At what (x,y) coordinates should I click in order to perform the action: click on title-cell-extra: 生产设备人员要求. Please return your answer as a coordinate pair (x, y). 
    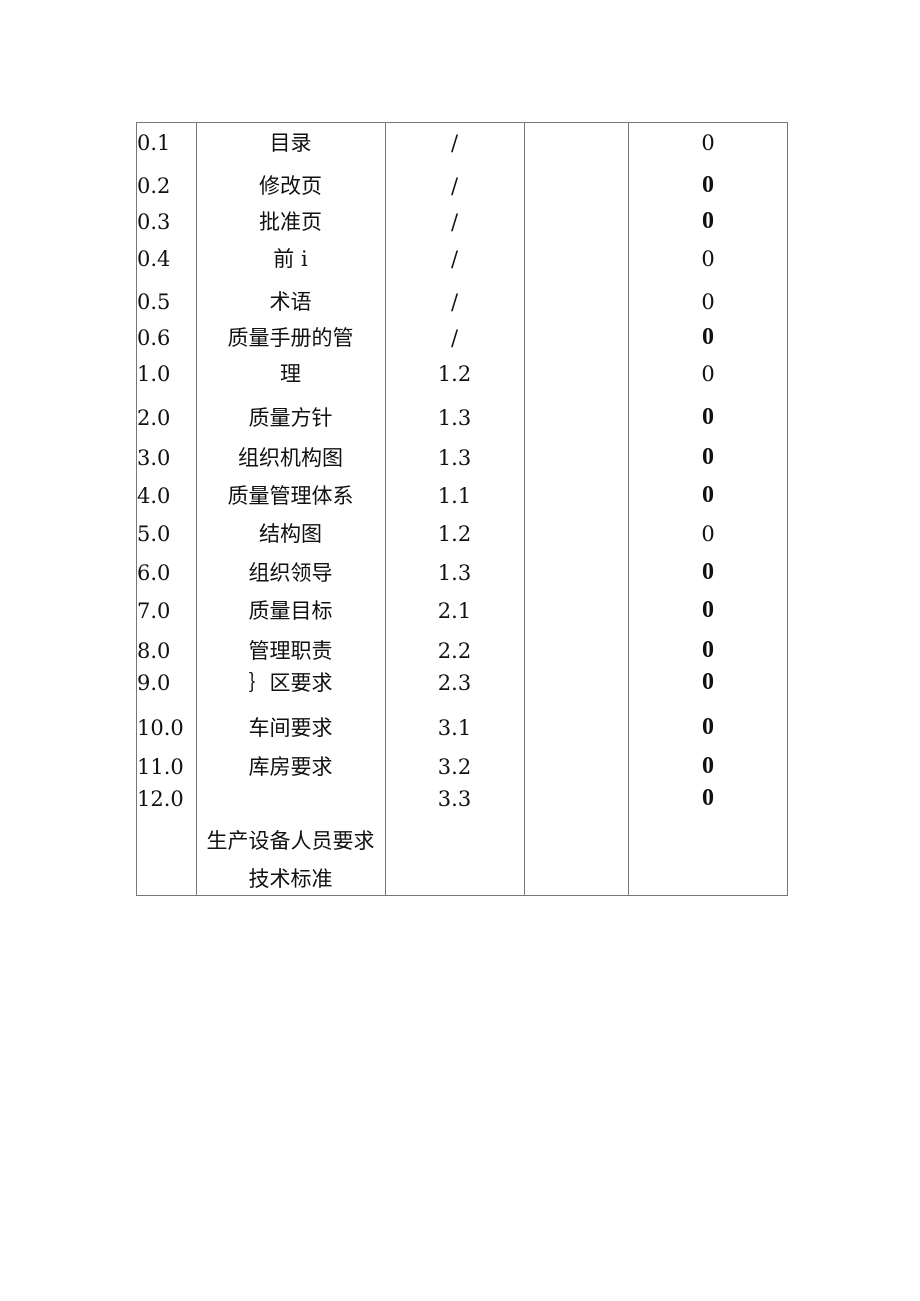
    Looking at the image, I should click on (290, 841).